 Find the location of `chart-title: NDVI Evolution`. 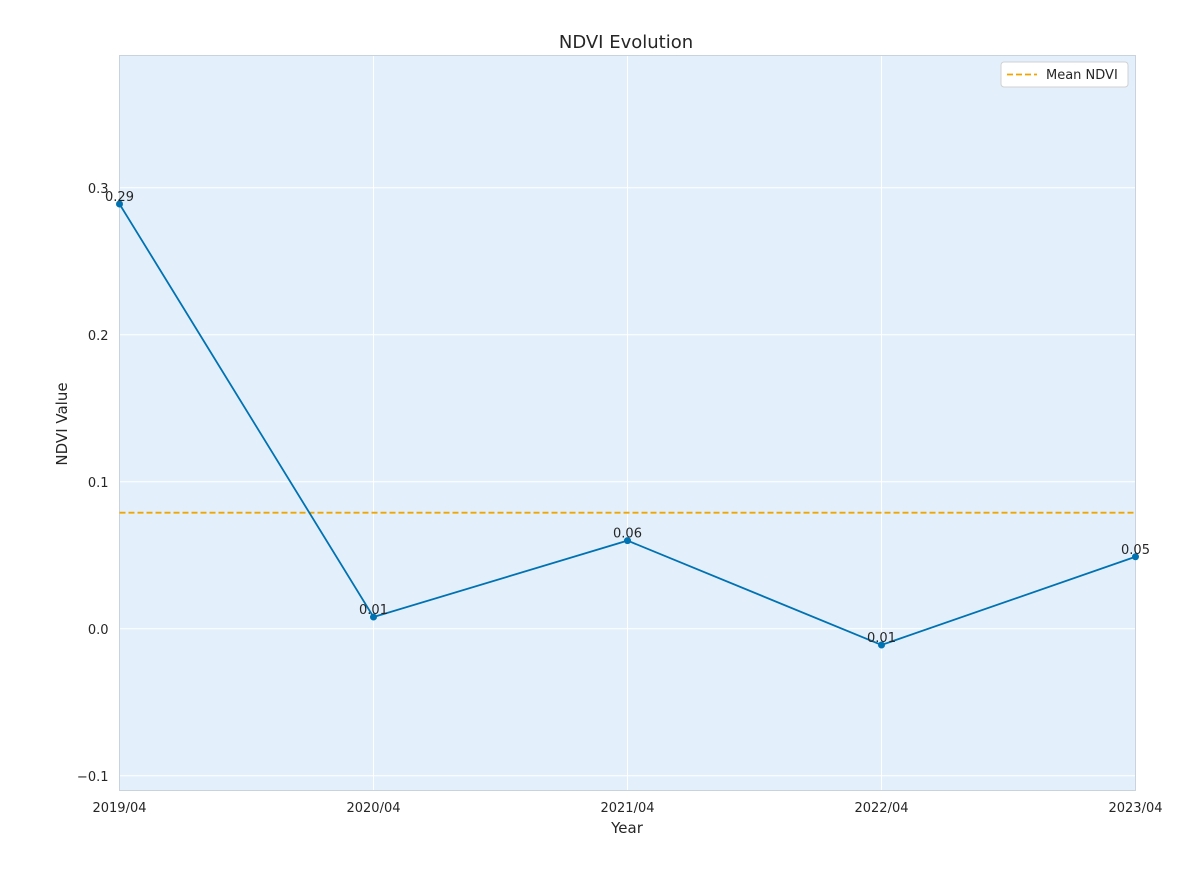

chart-title: NDVI Evolution is located at coordinates (626, 42).